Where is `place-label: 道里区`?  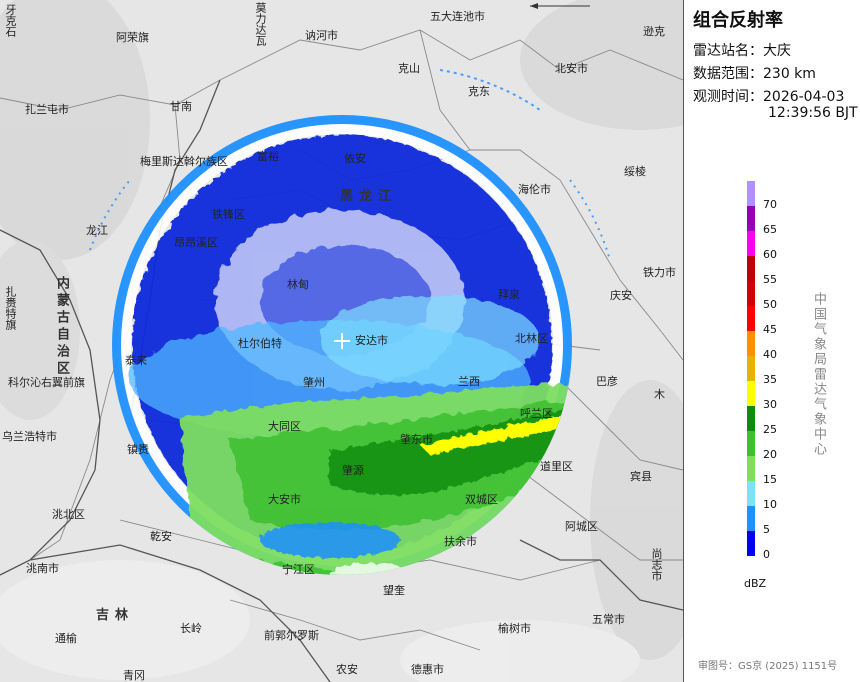 place-label: 道里区 is located at coordinates (556, 466).